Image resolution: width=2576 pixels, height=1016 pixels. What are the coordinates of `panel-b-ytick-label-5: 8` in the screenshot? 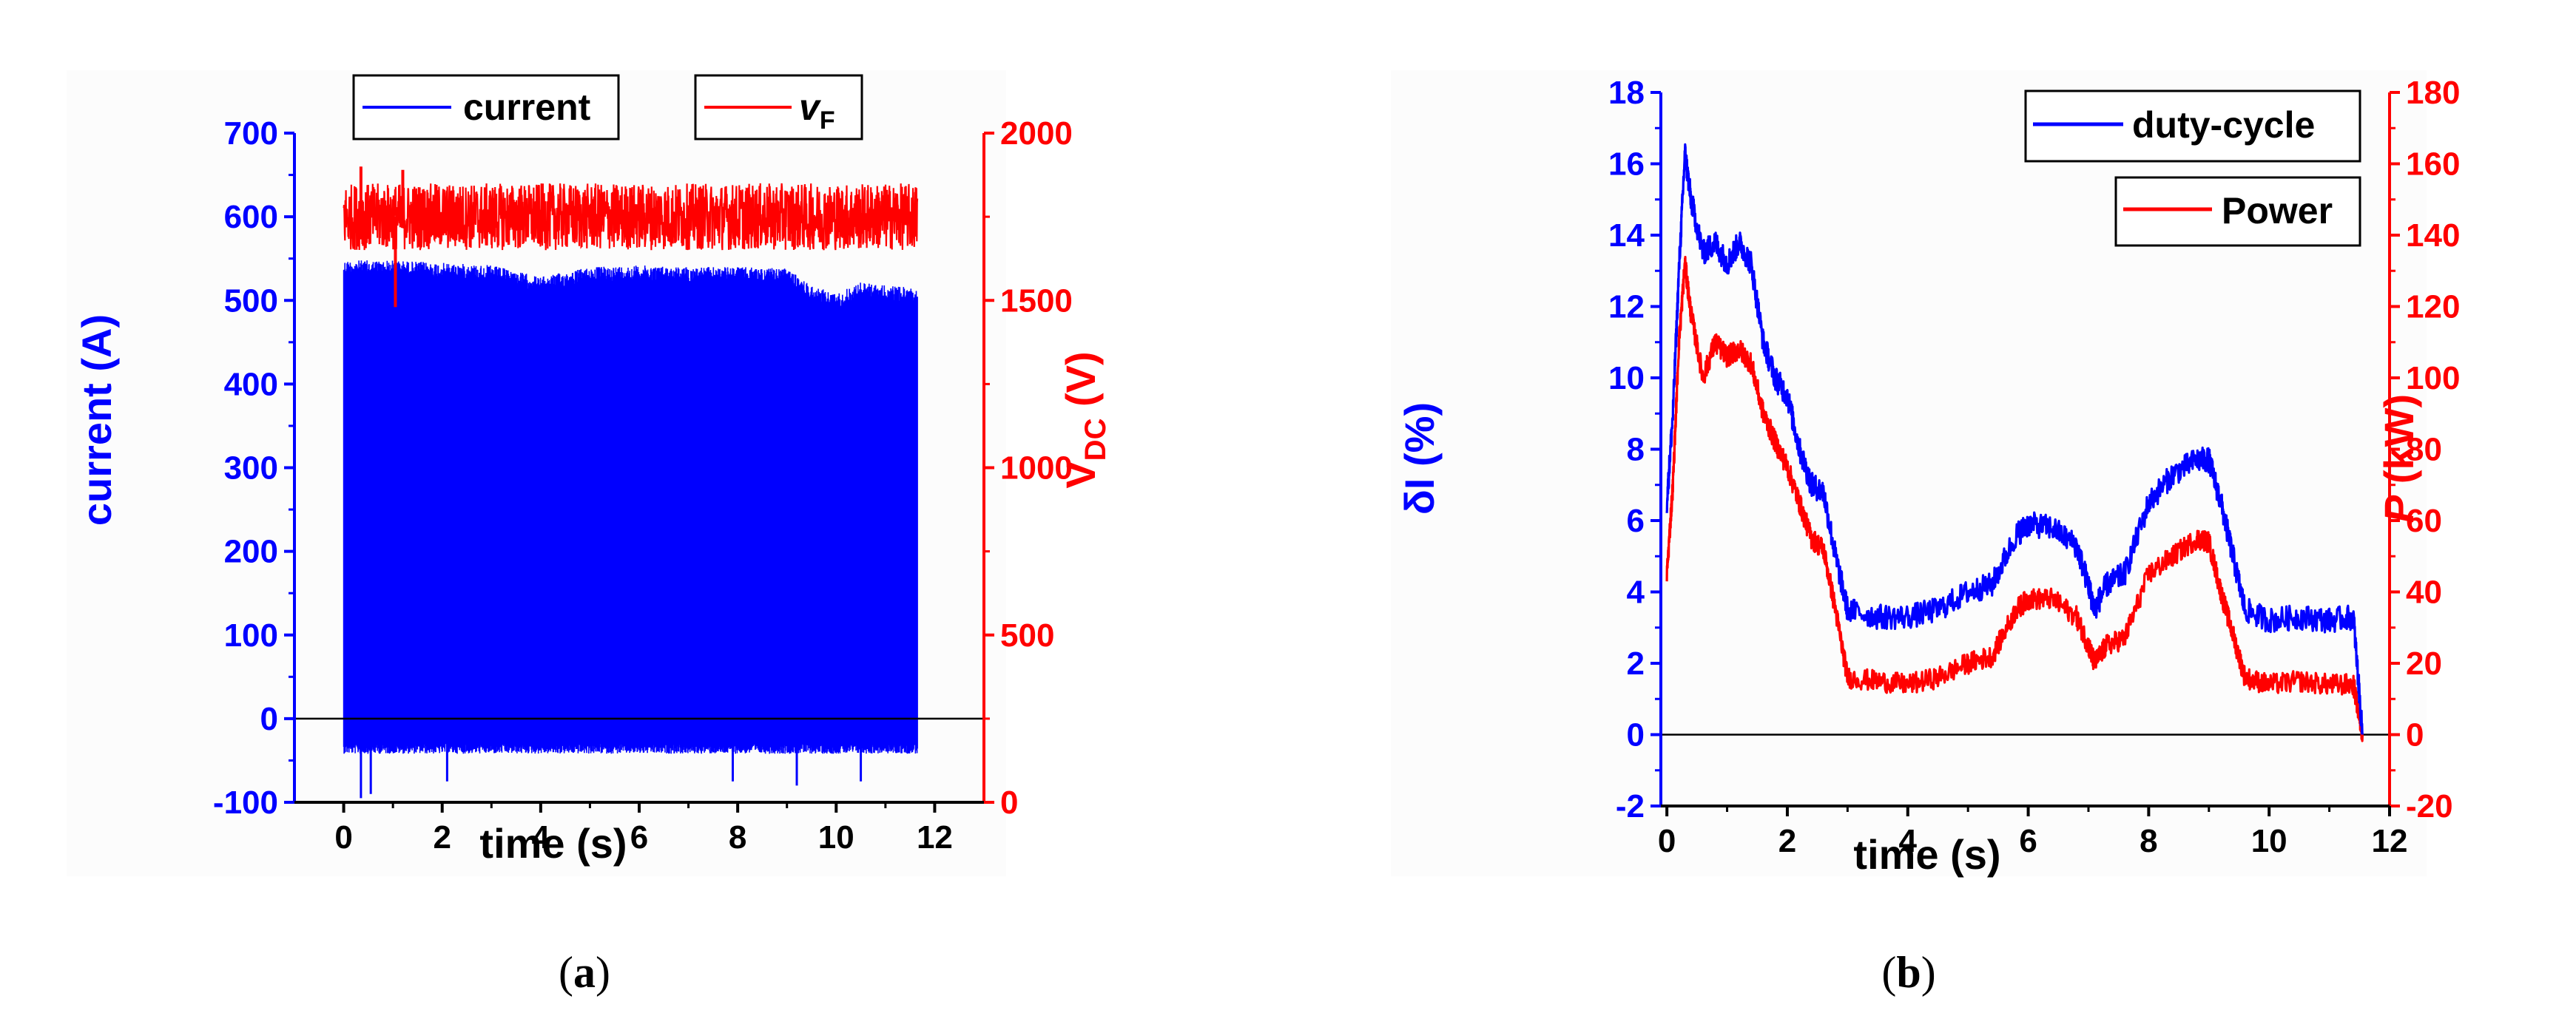 It's located at (1636, 450).